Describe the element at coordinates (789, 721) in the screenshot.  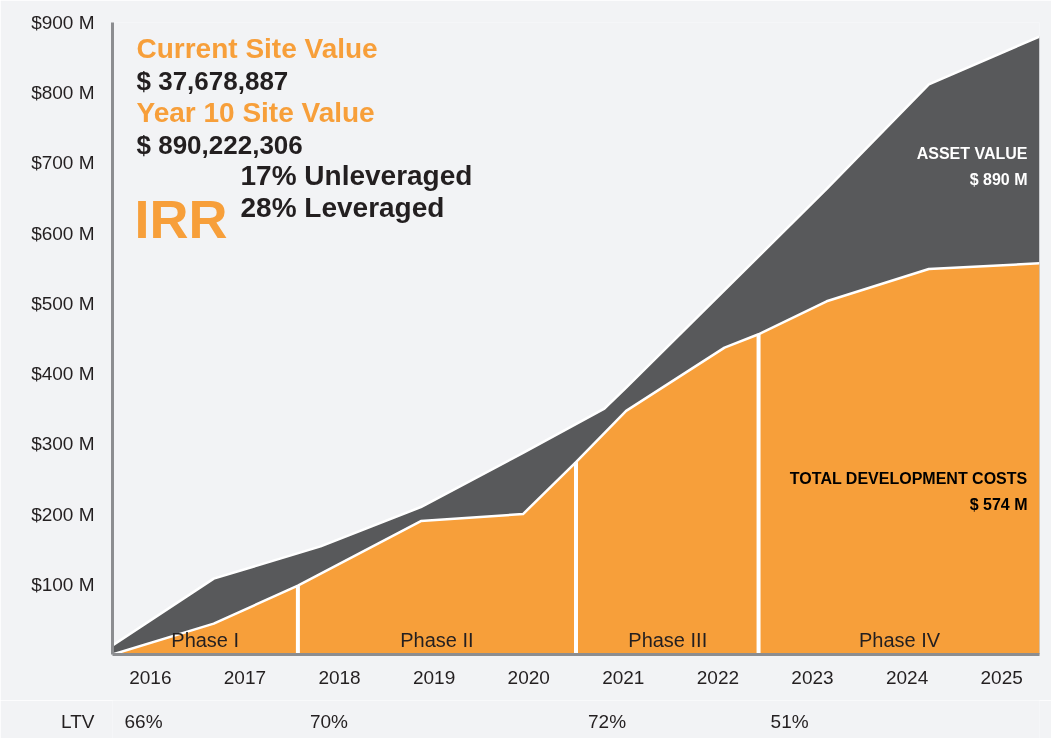
I see `text: 51%` at that location.